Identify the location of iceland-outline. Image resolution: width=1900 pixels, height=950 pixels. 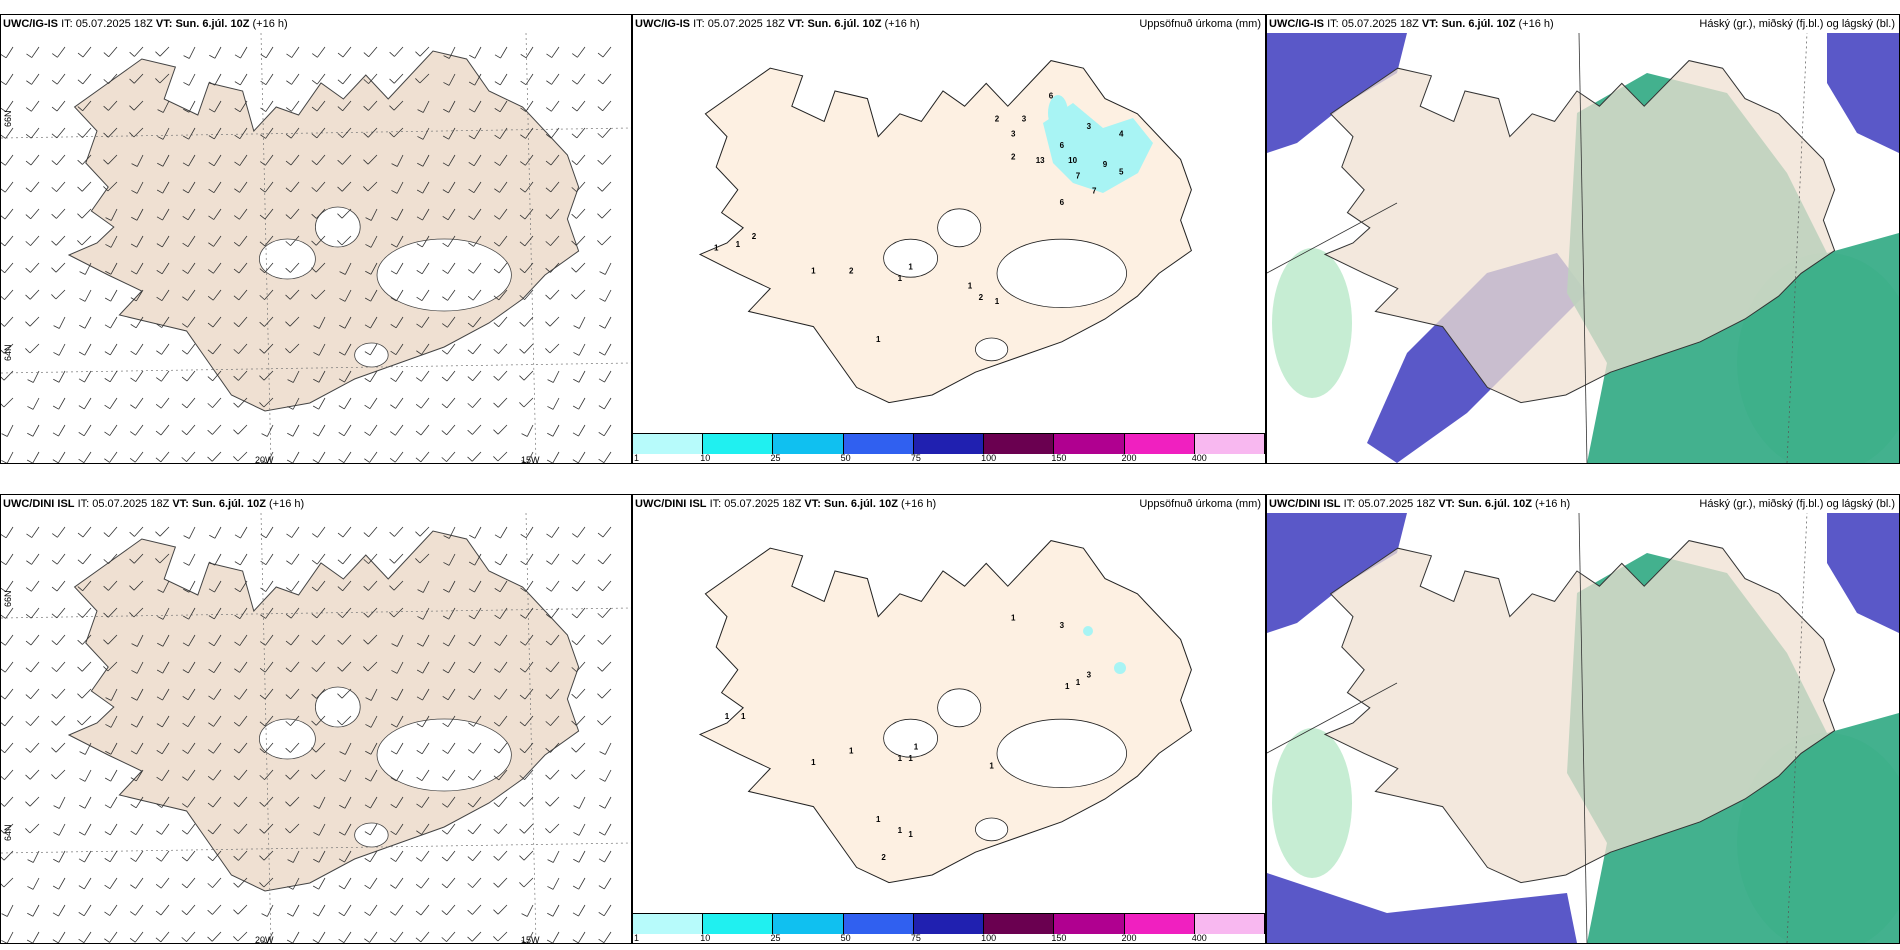
(1579, 712).